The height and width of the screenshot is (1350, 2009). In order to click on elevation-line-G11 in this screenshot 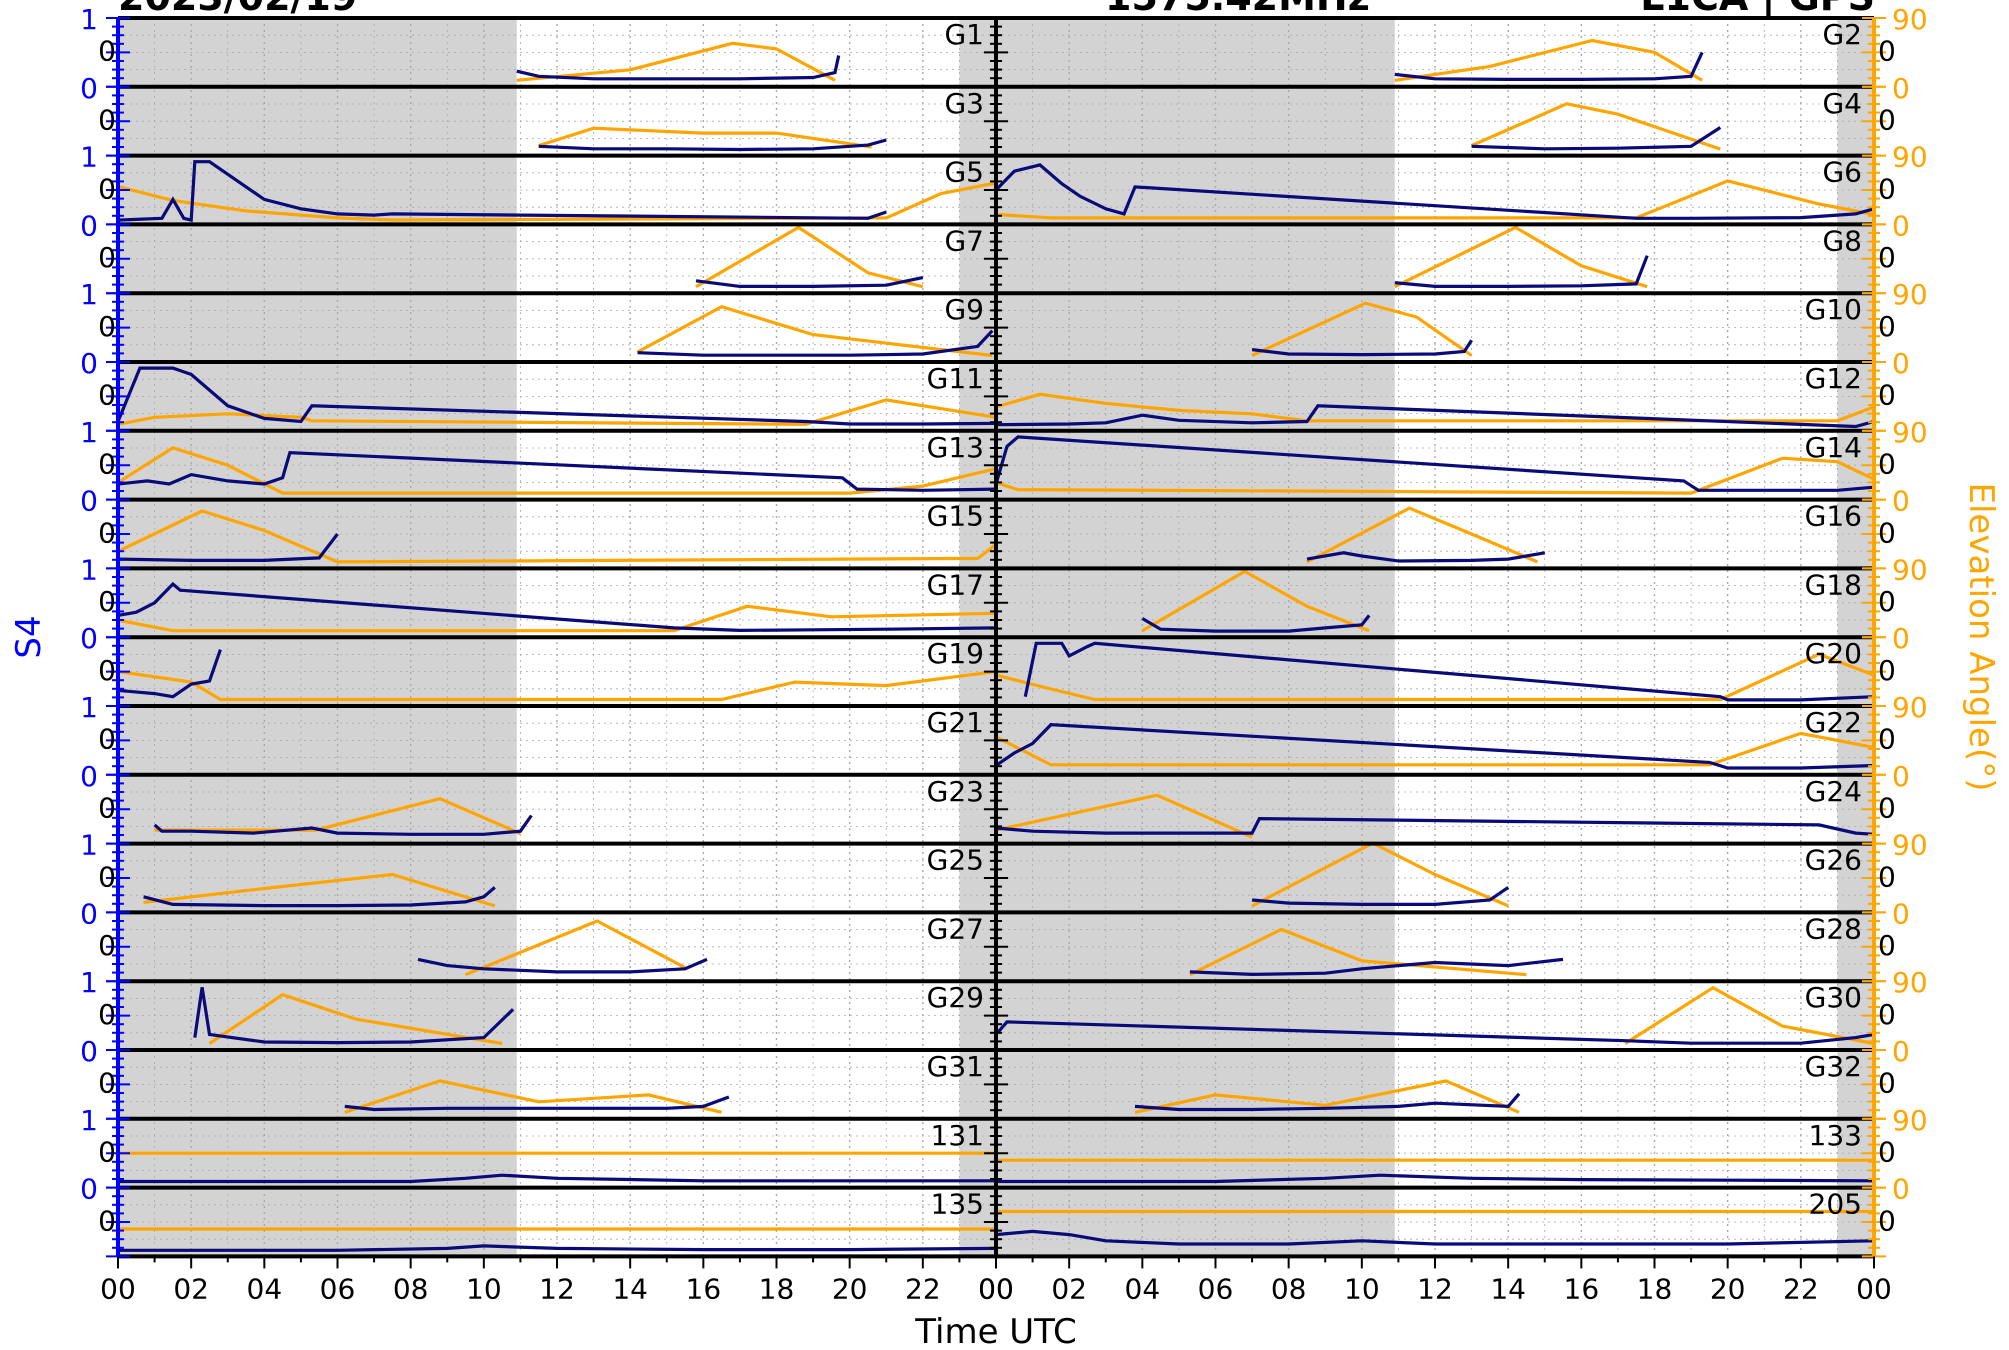, I will do `click(557, 412)`.